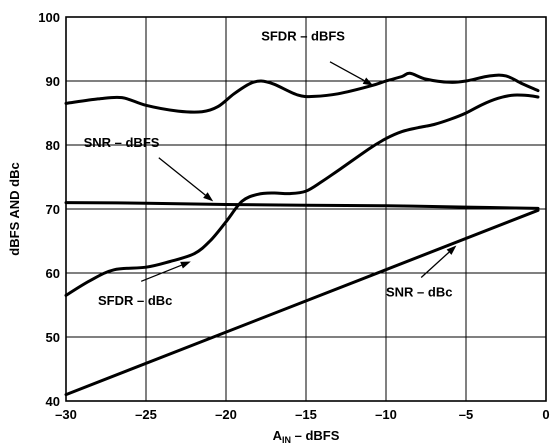 This screenshot has width=554, height=446. Describe the element at coordinates (419, 292) in the screenshot. I see `annotation-snr-dbc-label: SNR – dBc` at that location.